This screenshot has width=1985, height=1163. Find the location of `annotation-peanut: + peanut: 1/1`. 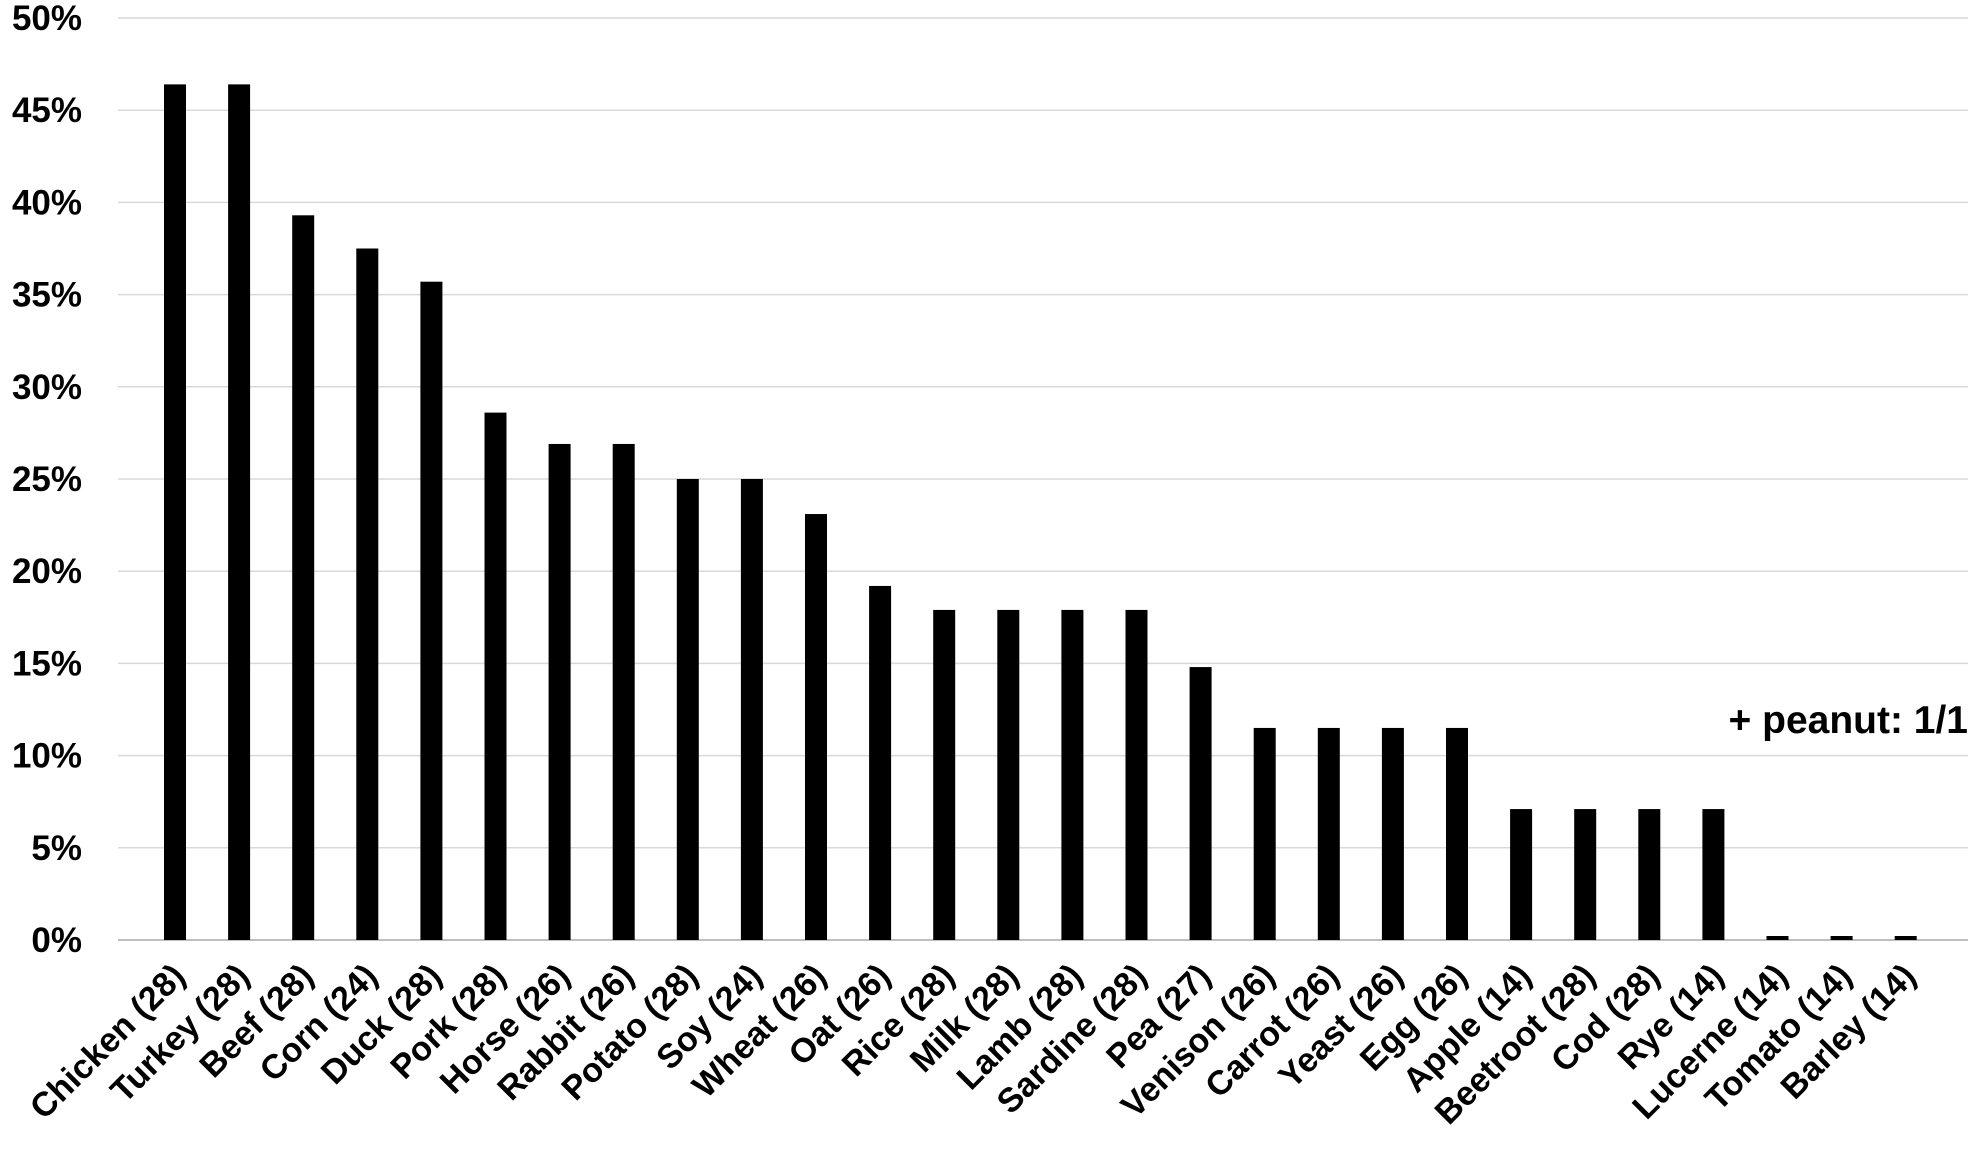

annotation-peanut: + peanut: 1/1 is located at coordinates (1848, 720).